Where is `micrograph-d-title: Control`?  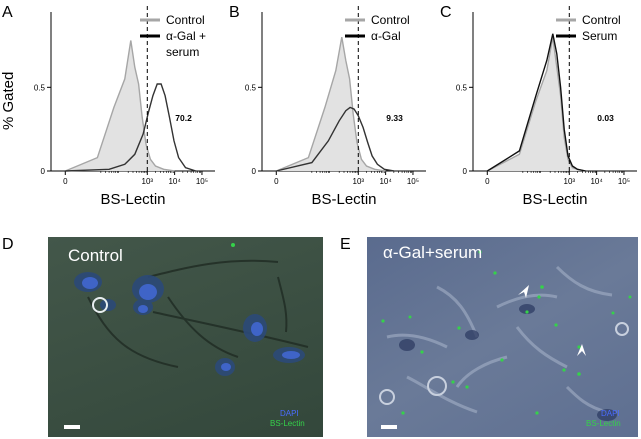
micrograph-d-title: Control is located at coordinates (95, 255).